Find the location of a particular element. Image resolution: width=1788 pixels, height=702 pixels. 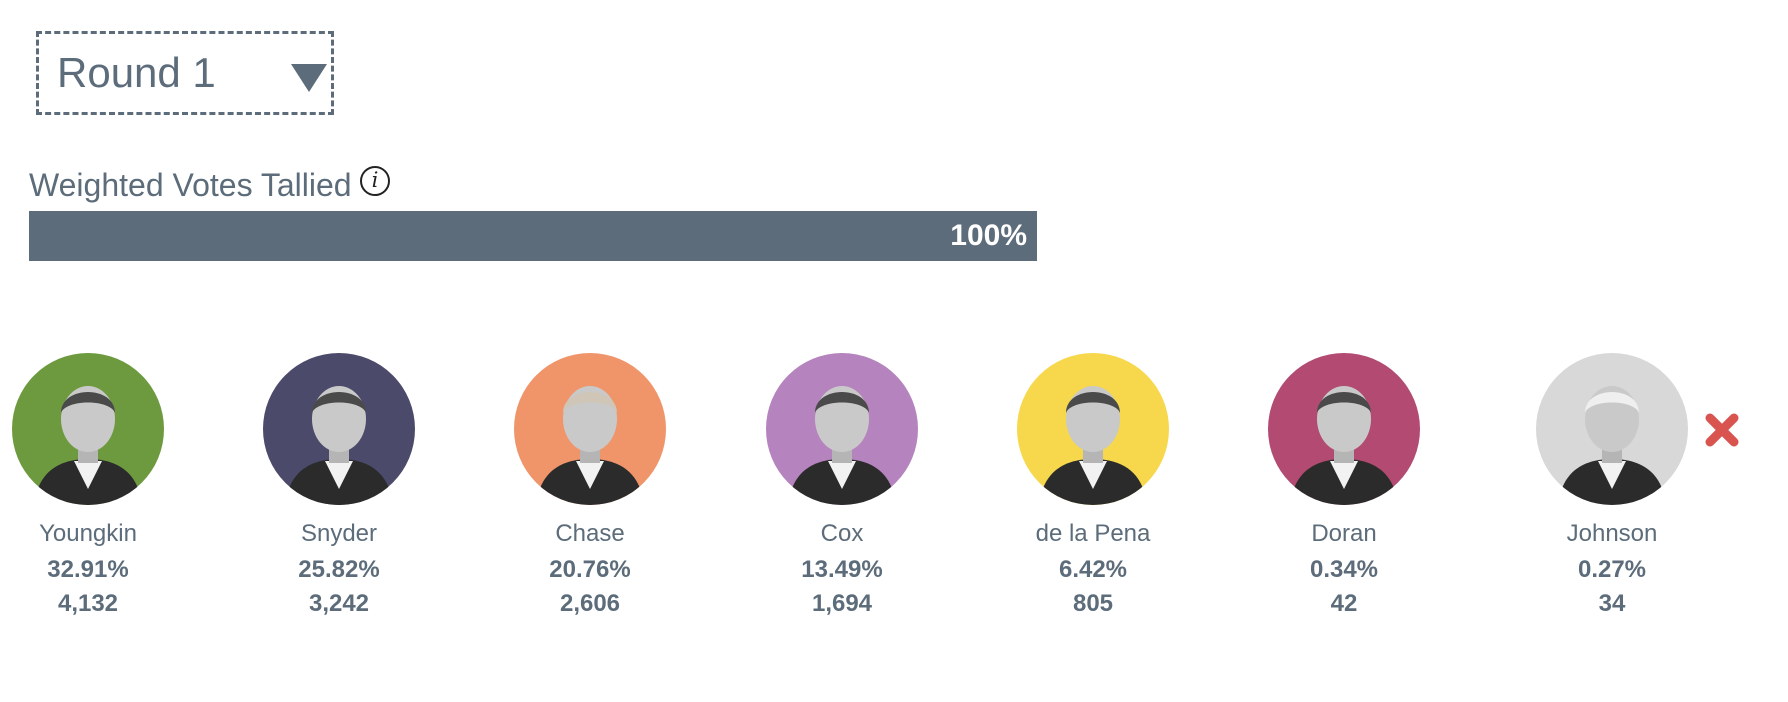

candidate-votes: 2,606 is located at coordinates (590, 603).